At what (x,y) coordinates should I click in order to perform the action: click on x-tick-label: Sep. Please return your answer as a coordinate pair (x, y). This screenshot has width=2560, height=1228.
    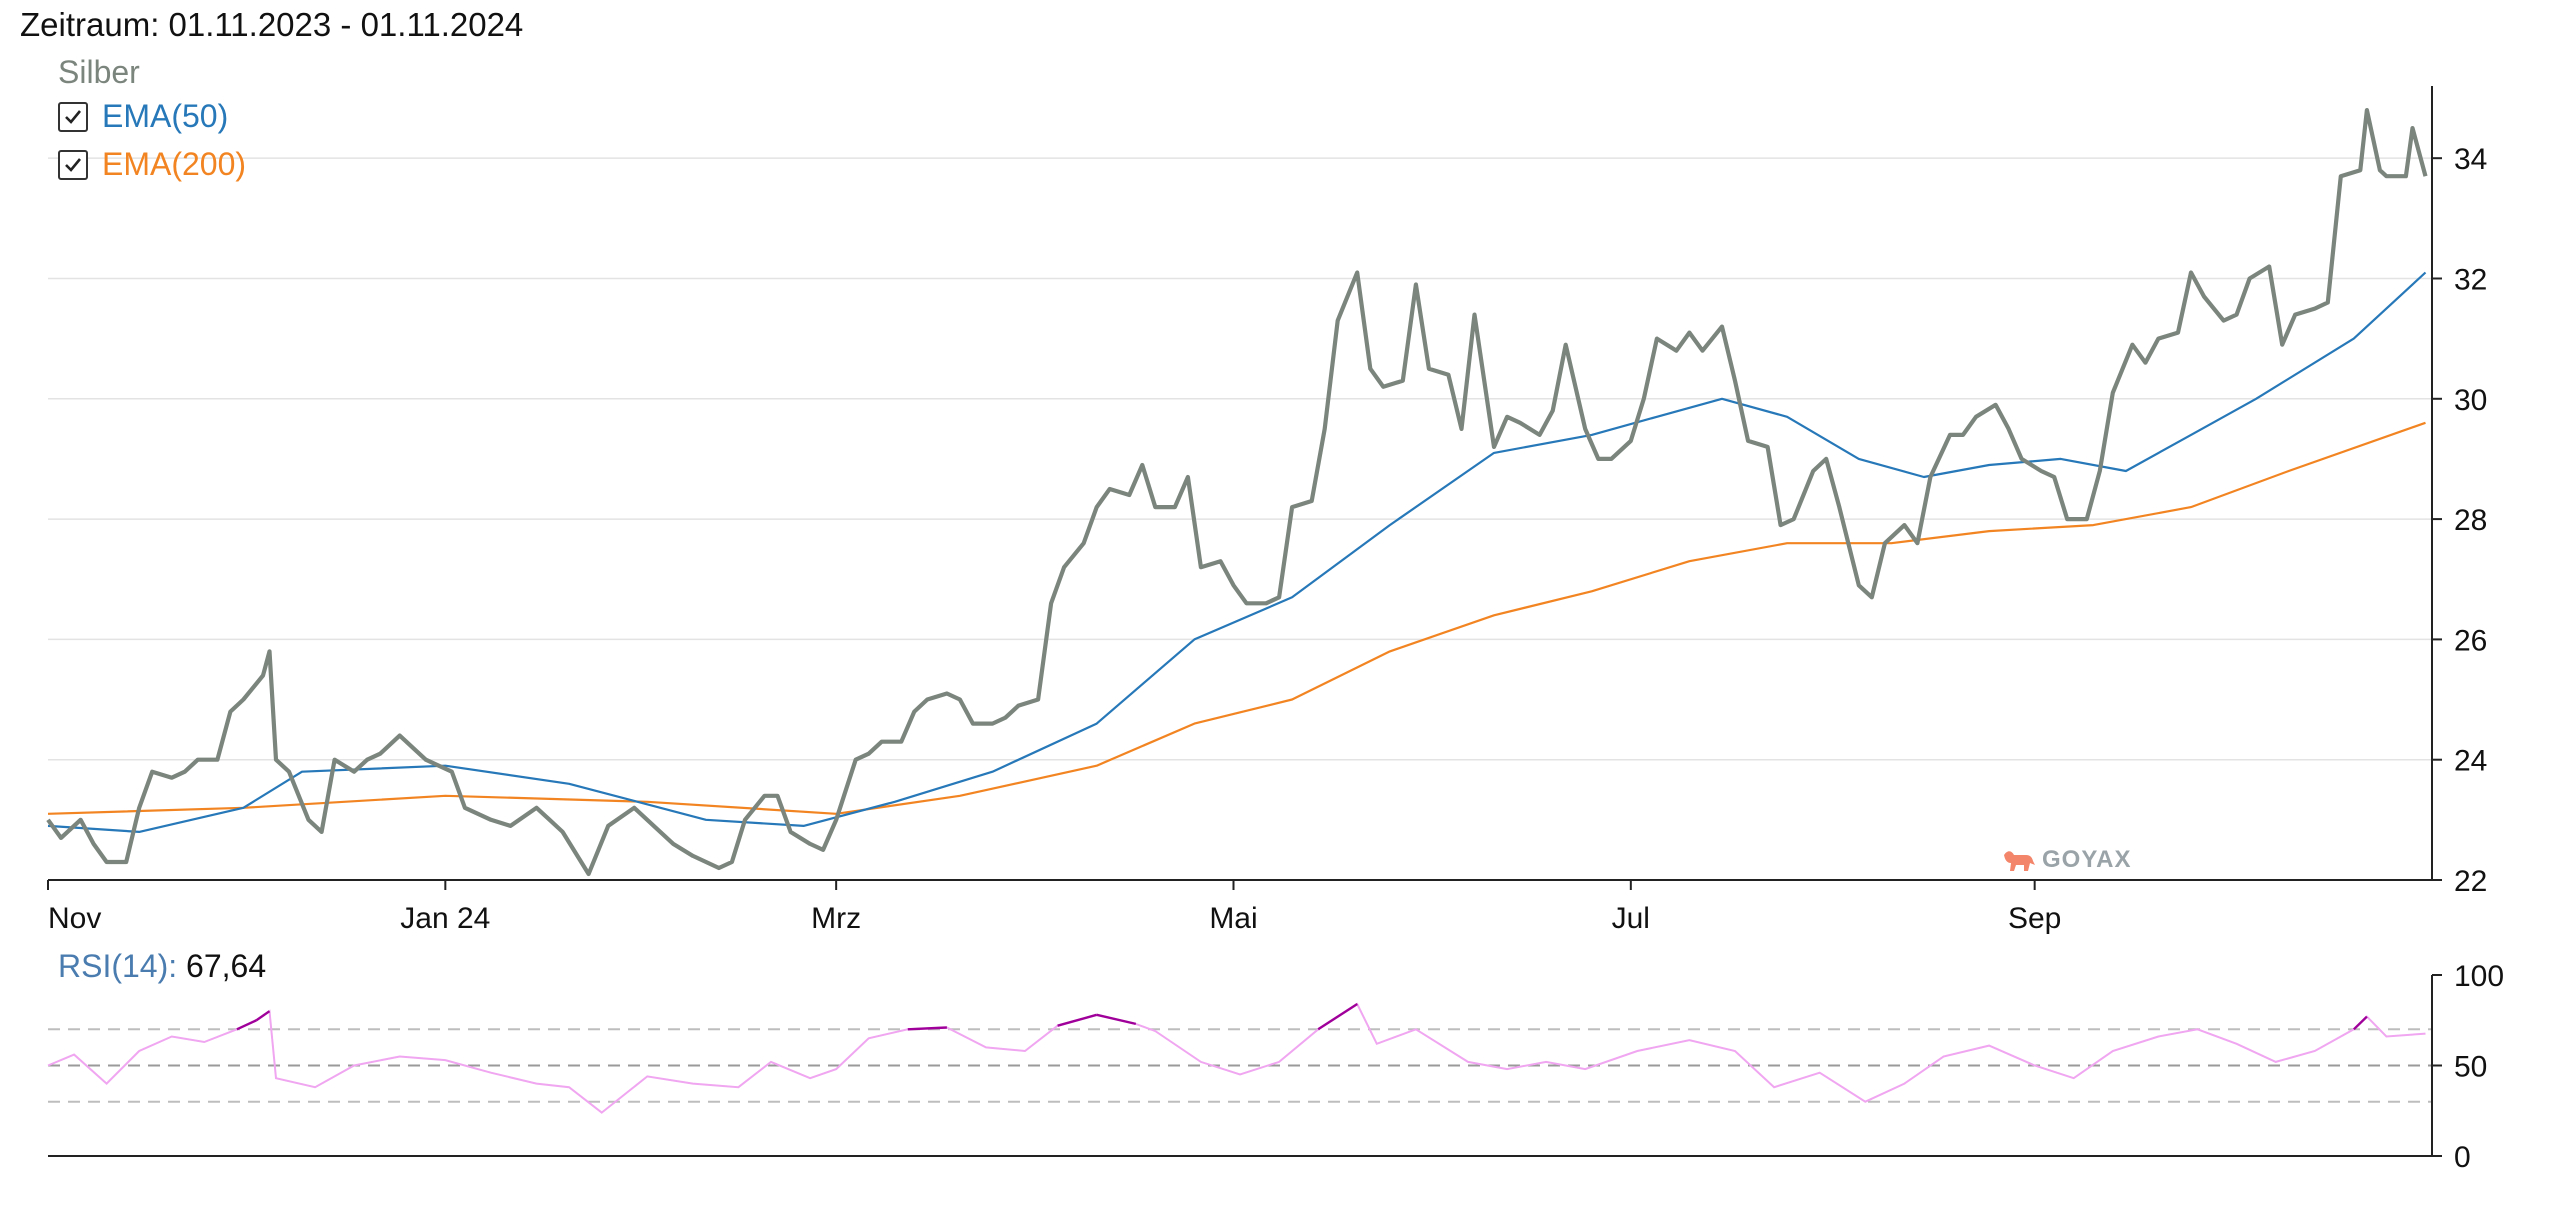
    Looking at the image, I should click on (2034, 918).